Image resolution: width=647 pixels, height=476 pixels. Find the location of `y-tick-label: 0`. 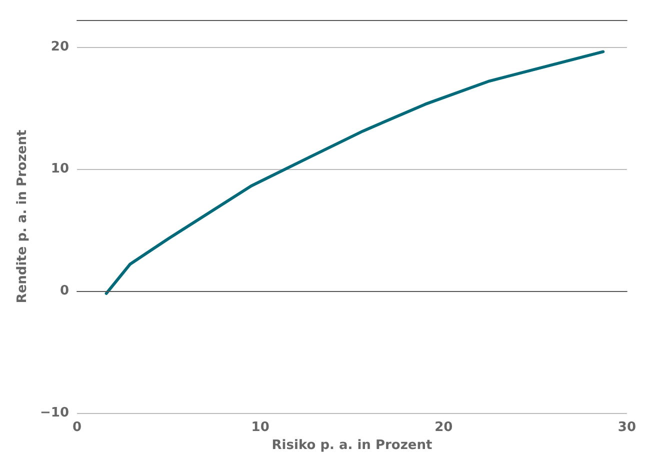

y-tick-label: 0 is located at coordinates (64, 290).